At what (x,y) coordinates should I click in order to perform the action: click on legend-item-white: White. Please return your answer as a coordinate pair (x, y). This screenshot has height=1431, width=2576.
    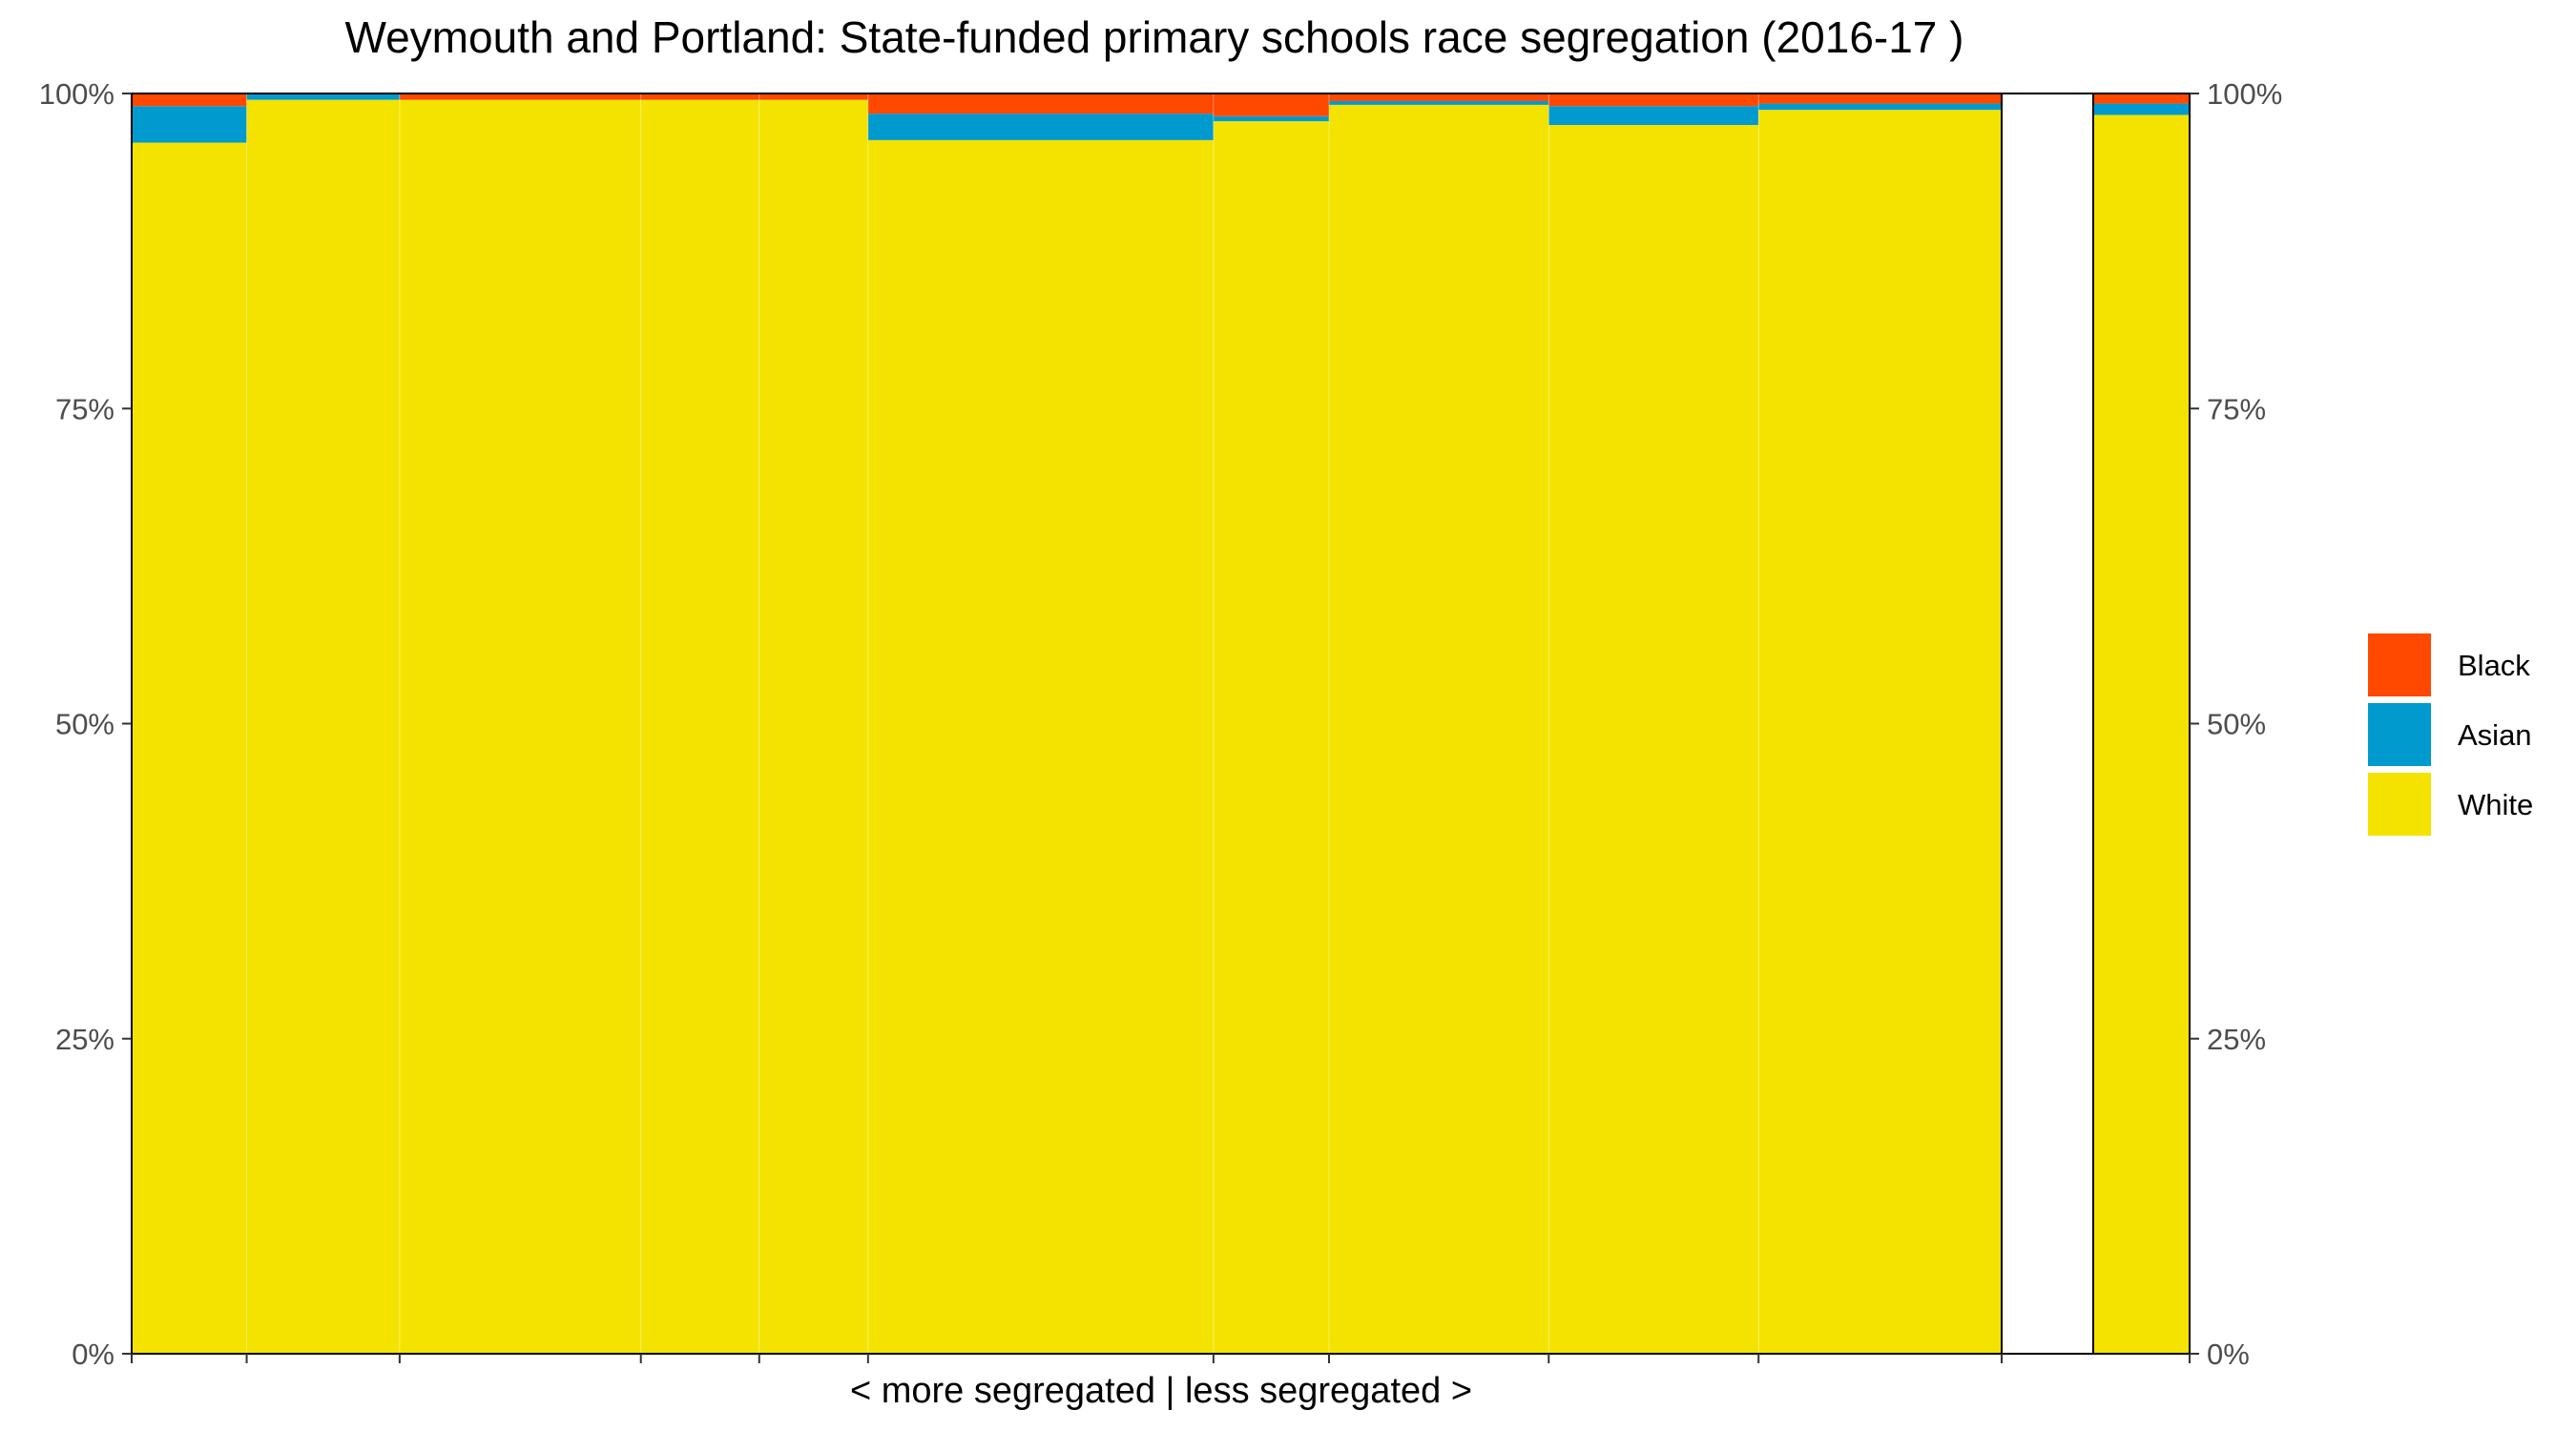
    Looking at the image, I should click on (2450, 804).